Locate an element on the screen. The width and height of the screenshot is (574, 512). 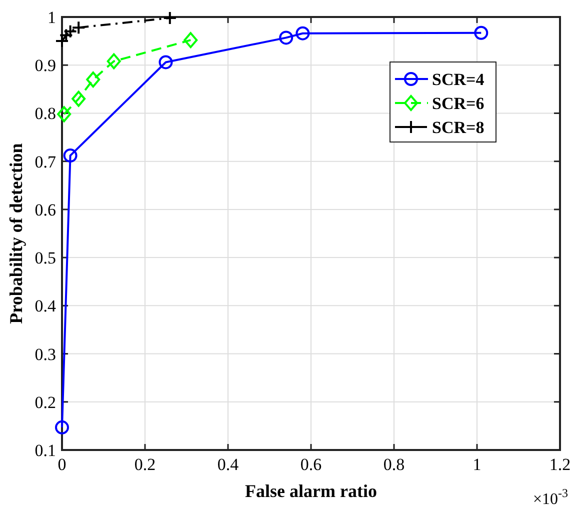
y-tick-label: 0.3 is located at coordinates (45, 354).